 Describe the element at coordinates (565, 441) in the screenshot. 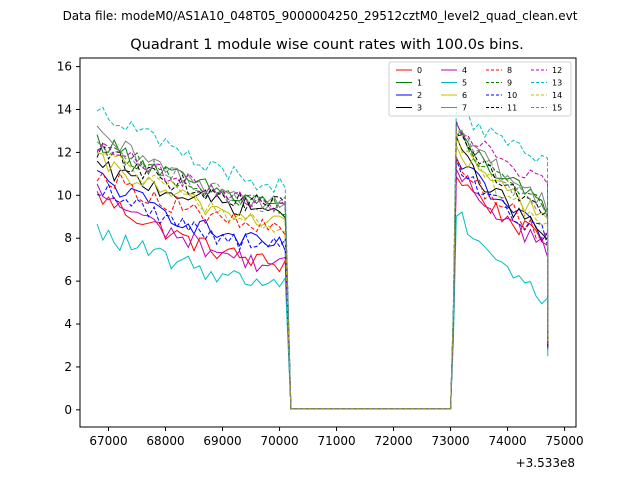

I see `x-tick-label: 75000` at that location.